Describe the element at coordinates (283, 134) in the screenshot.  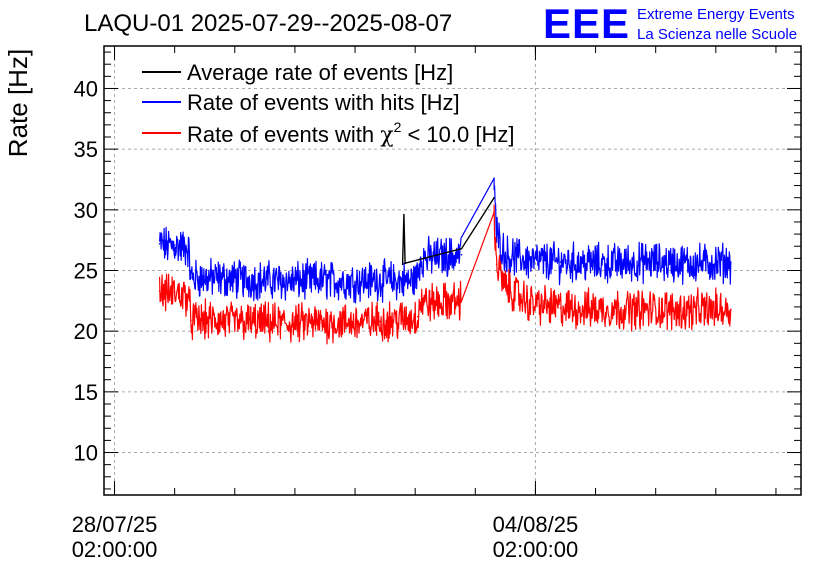
I see `legend-label-chi2-pre: Rate of events with` at that location.